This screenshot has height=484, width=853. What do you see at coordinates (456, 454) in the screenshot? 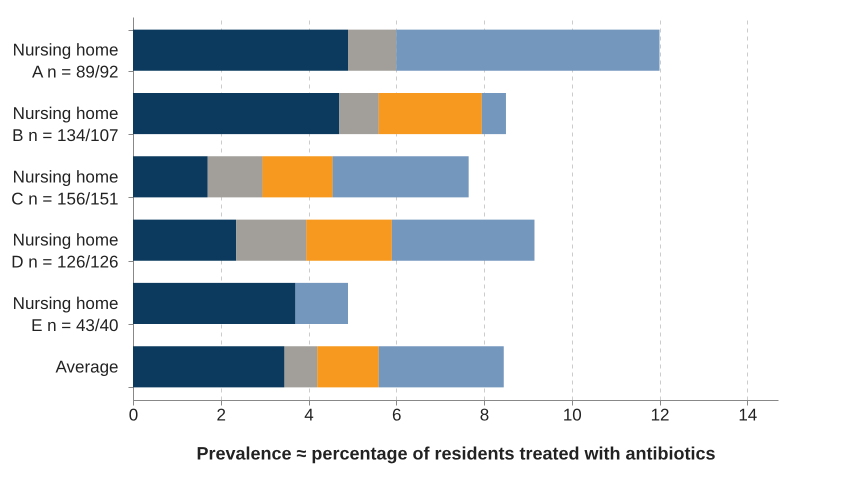
I see `x-axis-title: Prevalence ≈ percentage of residents treated with antibiotics` at bounding box center [456, 454].